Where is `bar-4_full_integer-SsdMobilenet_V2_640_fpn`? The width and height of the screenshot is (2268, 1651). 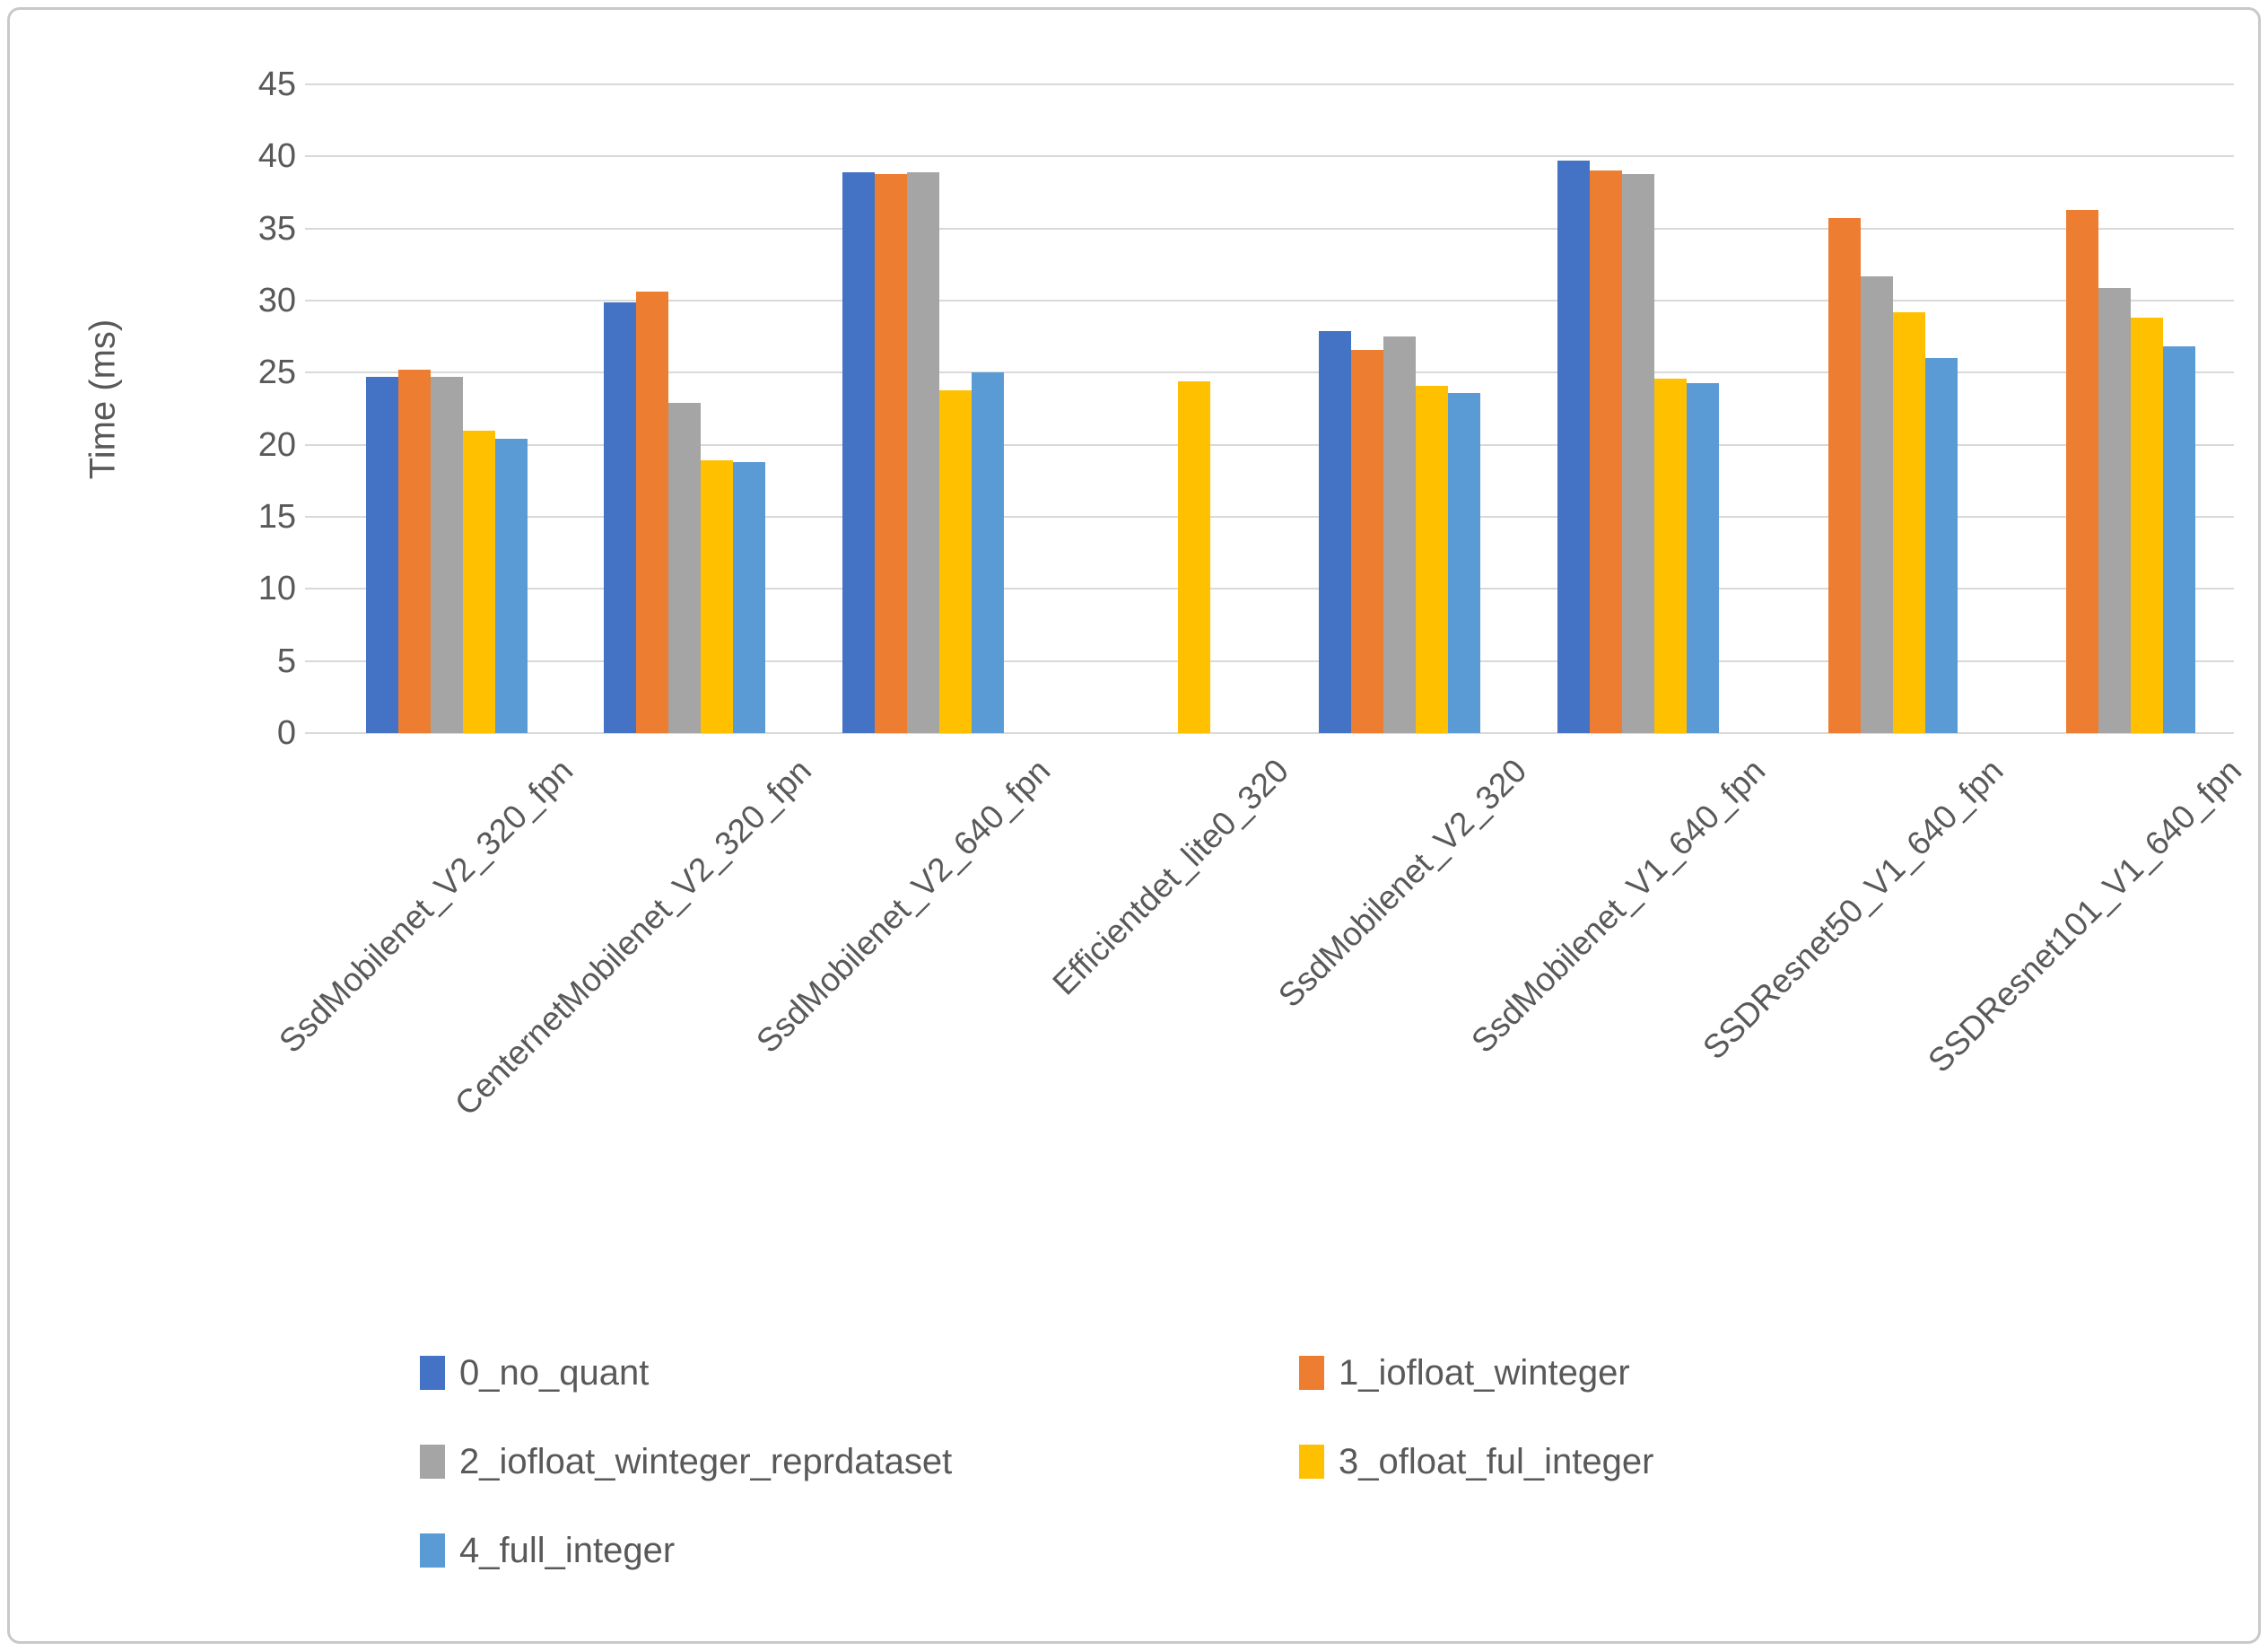
bar-4_full_integer-SsdMobilenet_V2_640_fpn is located at coordinates (988, 552).